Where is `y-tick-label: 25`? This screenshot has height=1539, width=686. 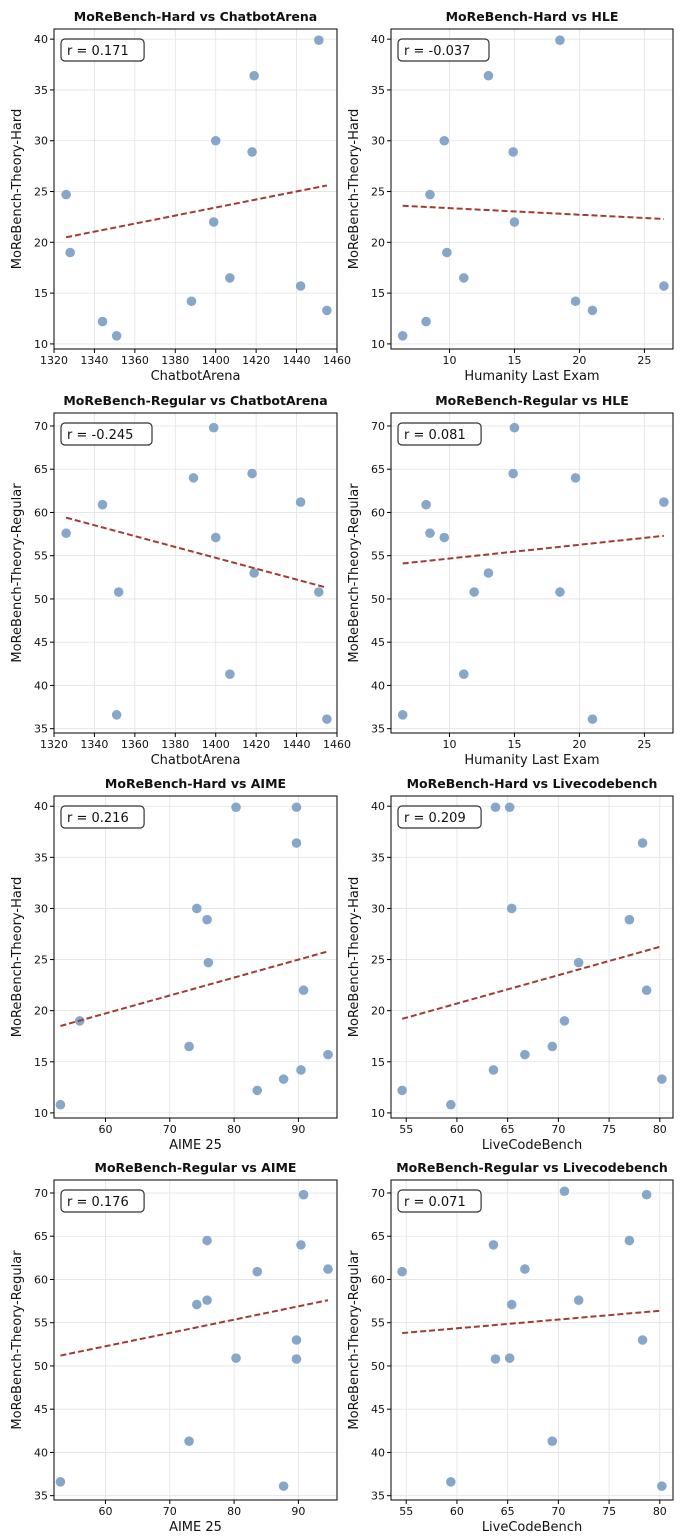
y-tick-label: 25 is located at coordinates (378, 960).